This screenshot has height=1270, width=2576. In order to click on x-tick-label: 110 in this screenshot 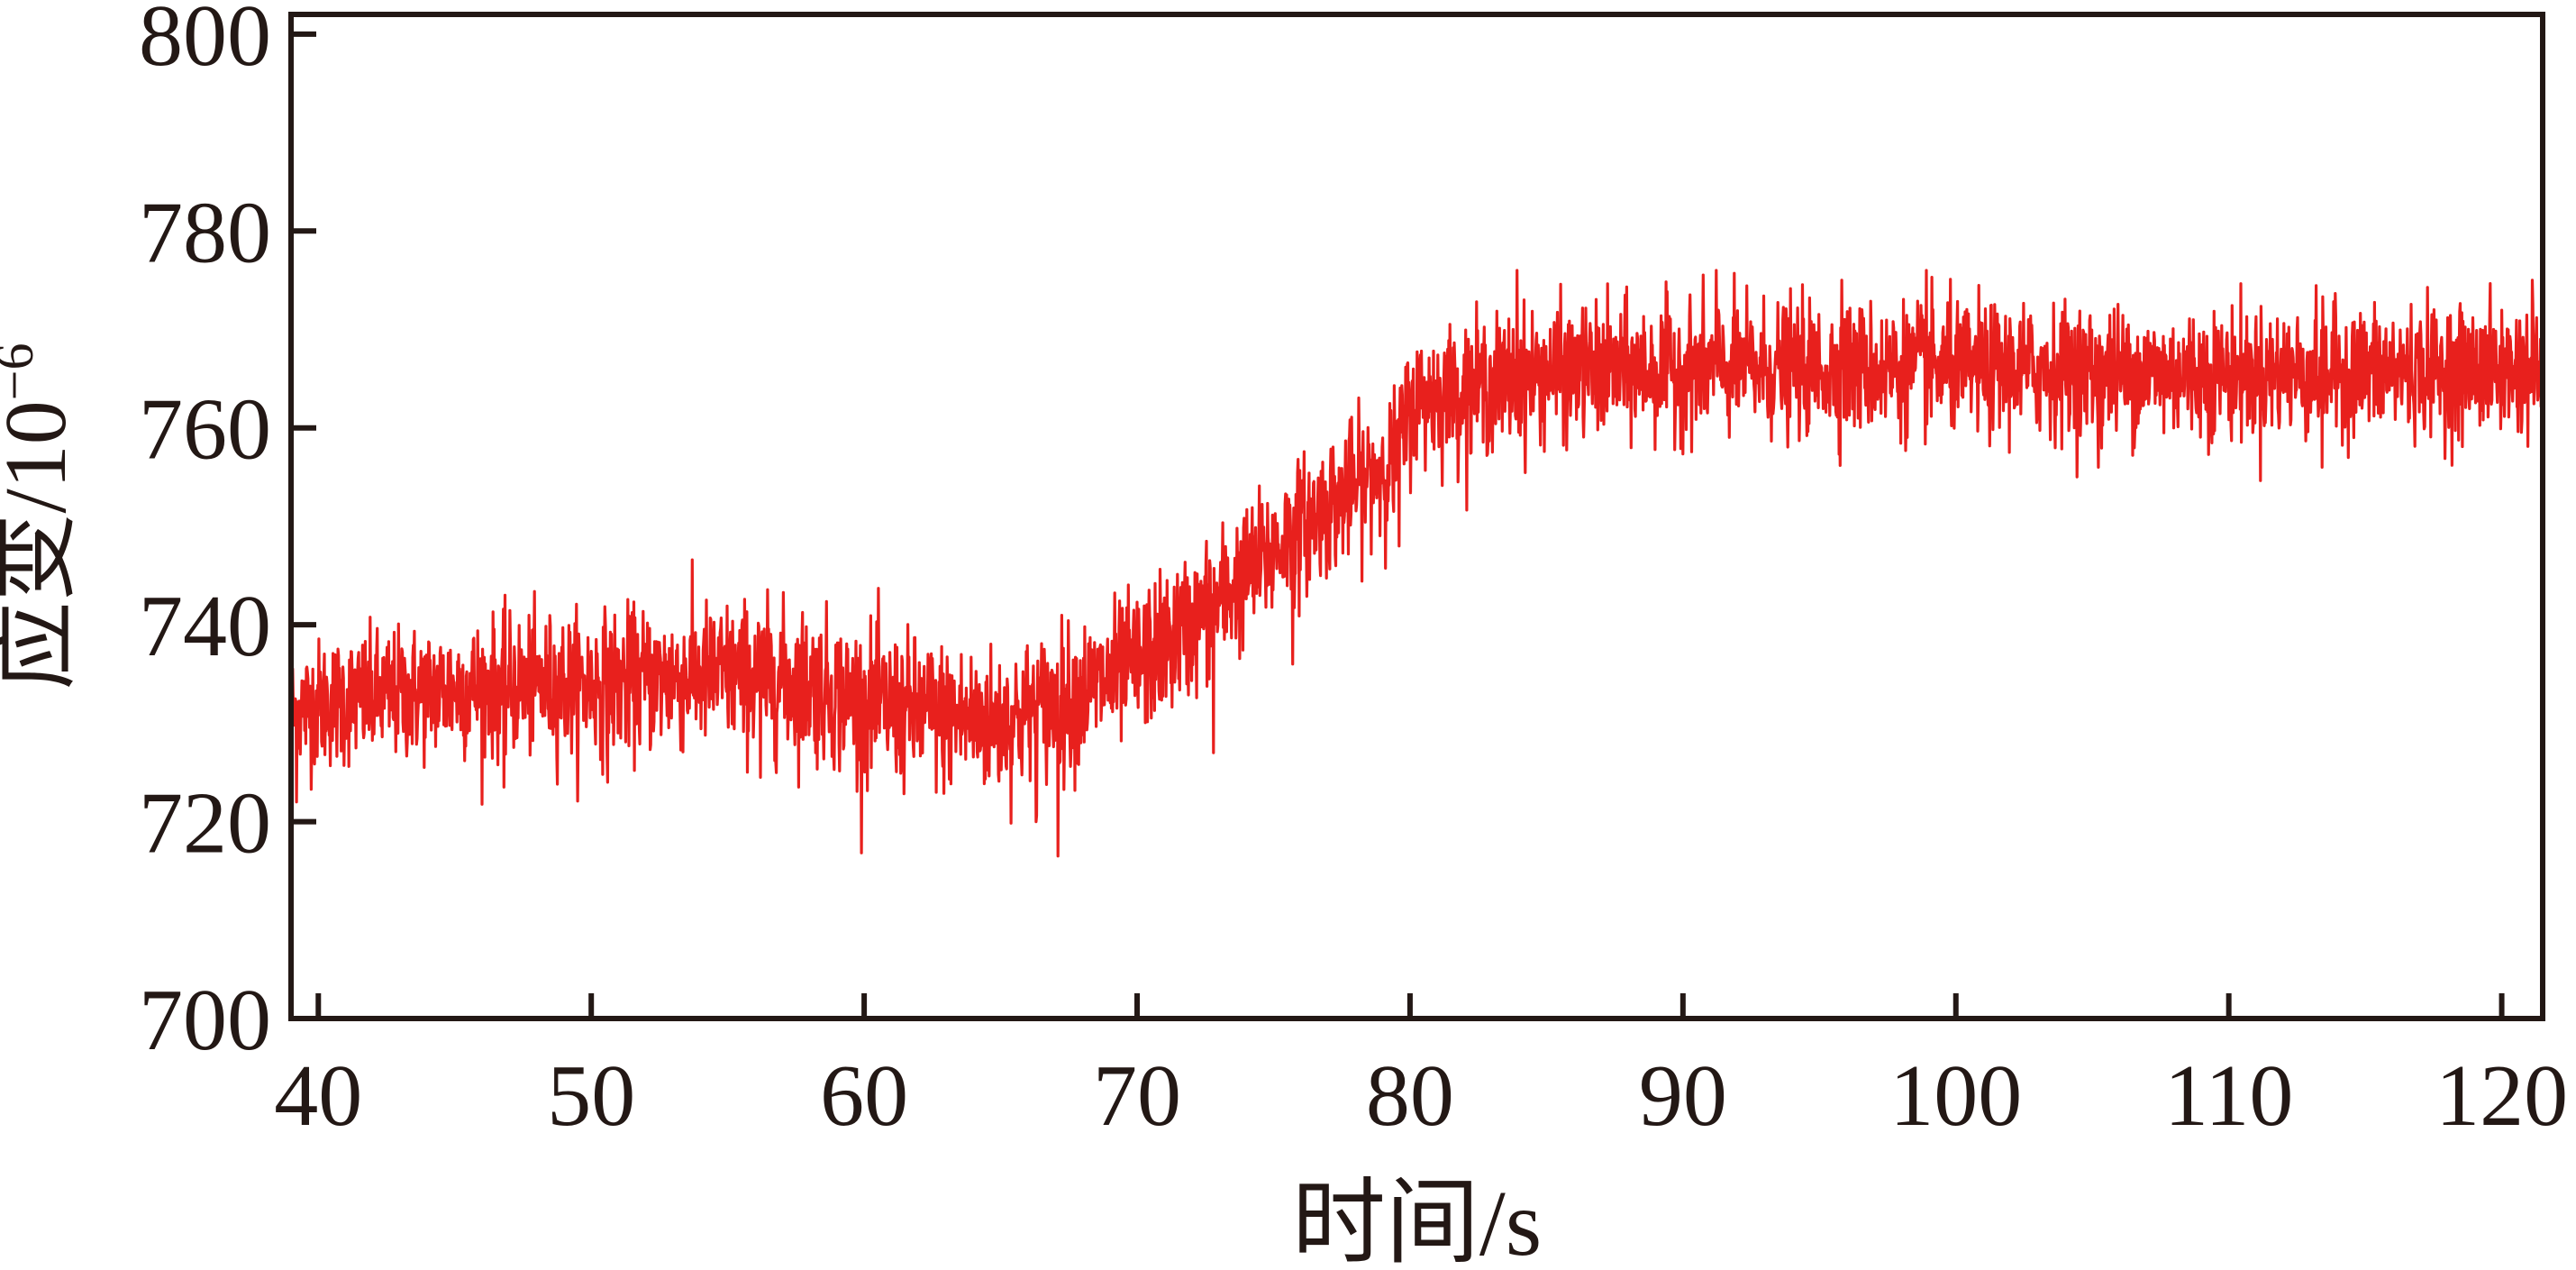, I will do `click(2228, 1096)`.